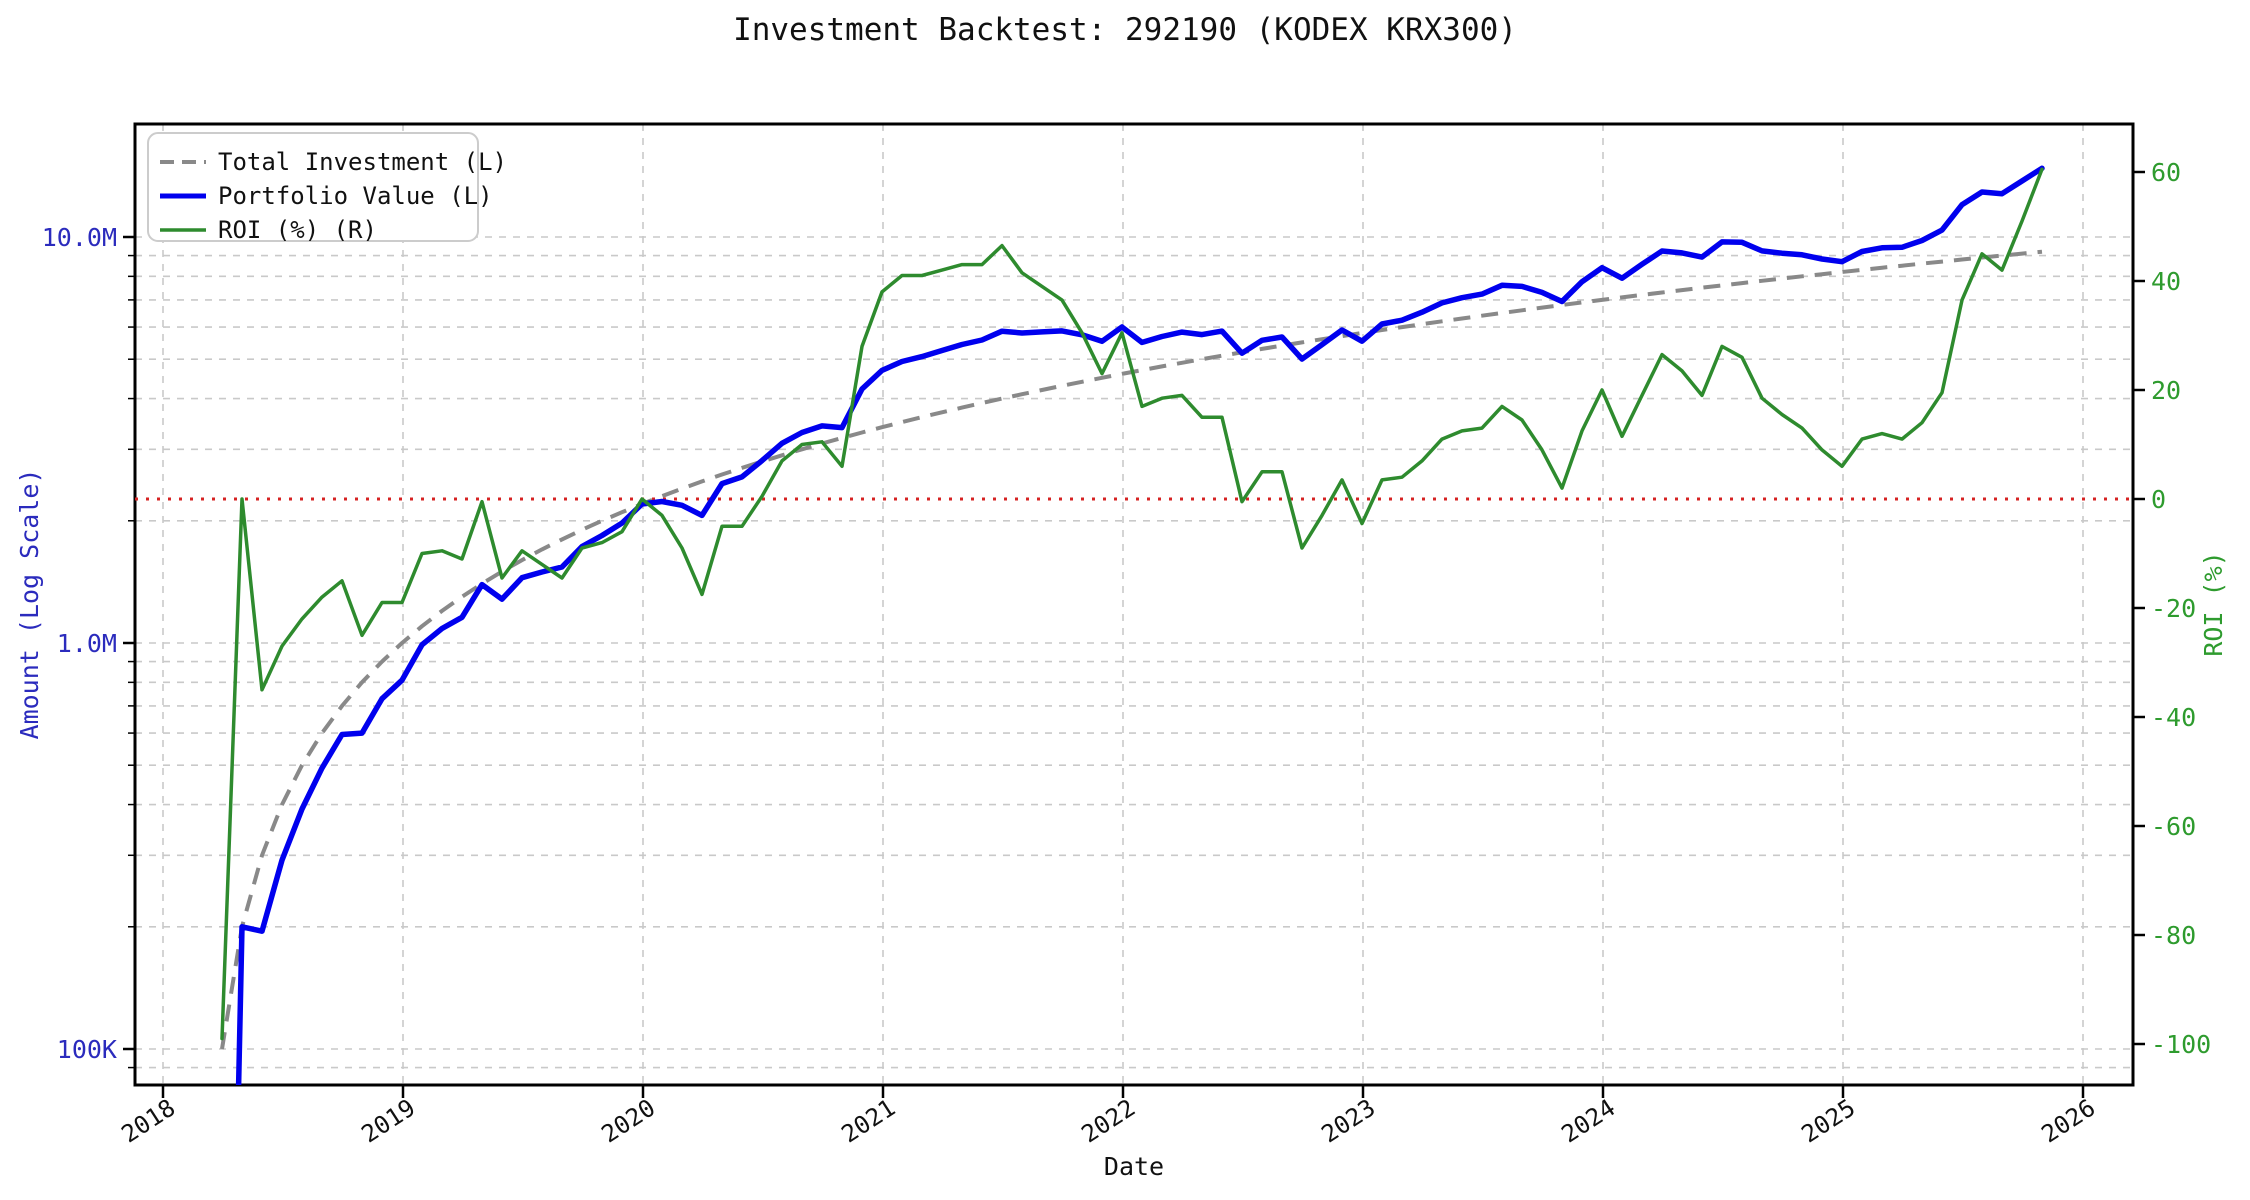 Image resolution: width=2250 pixels, height=1200 pixels. What do you see at coordinates (2213, 603) in the screenshot?
I see `right-axis-label: ROI (%)` at bounding box center [2213, 603].